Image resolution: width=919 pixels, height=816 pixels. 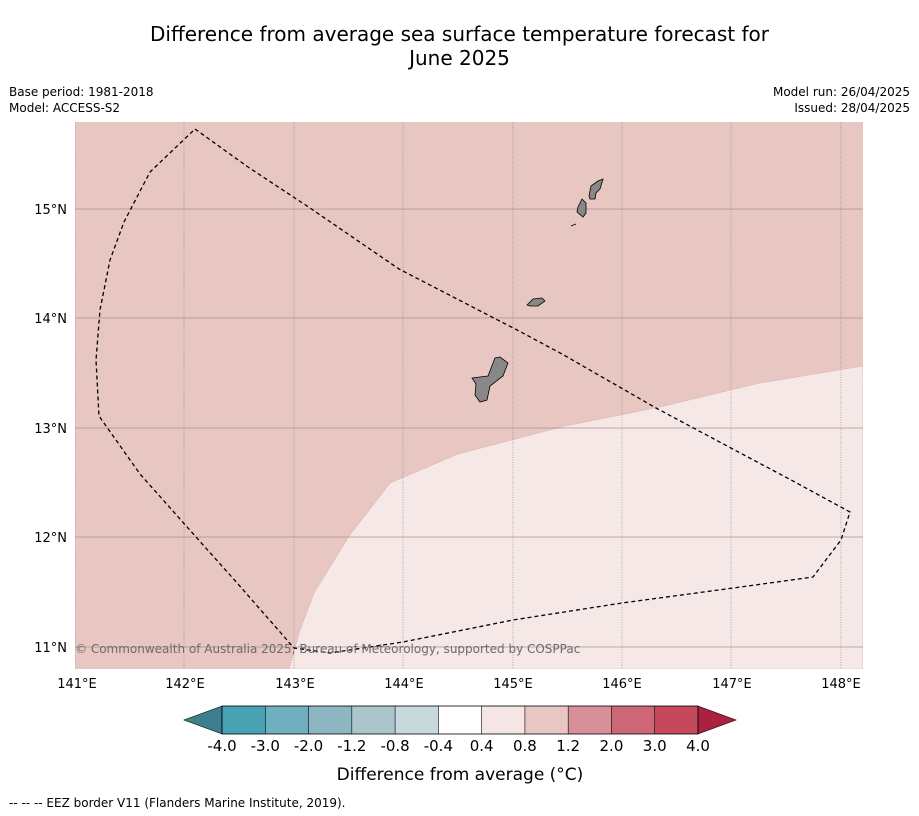 What do you see at coordinates (622, 684) in the screenshot?
I see `lon-label: 146°E` at bounding box center [622, 684].